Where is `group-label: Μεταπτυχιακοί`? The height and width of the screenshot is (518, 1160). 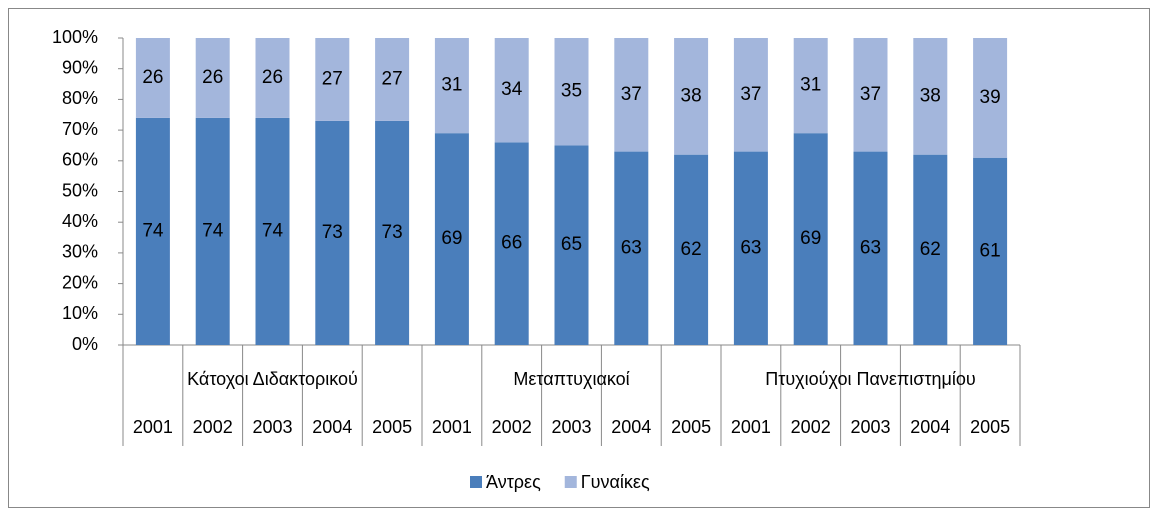 group-label: Μεταπτυχιακοί is located at coordinates (571, 379).